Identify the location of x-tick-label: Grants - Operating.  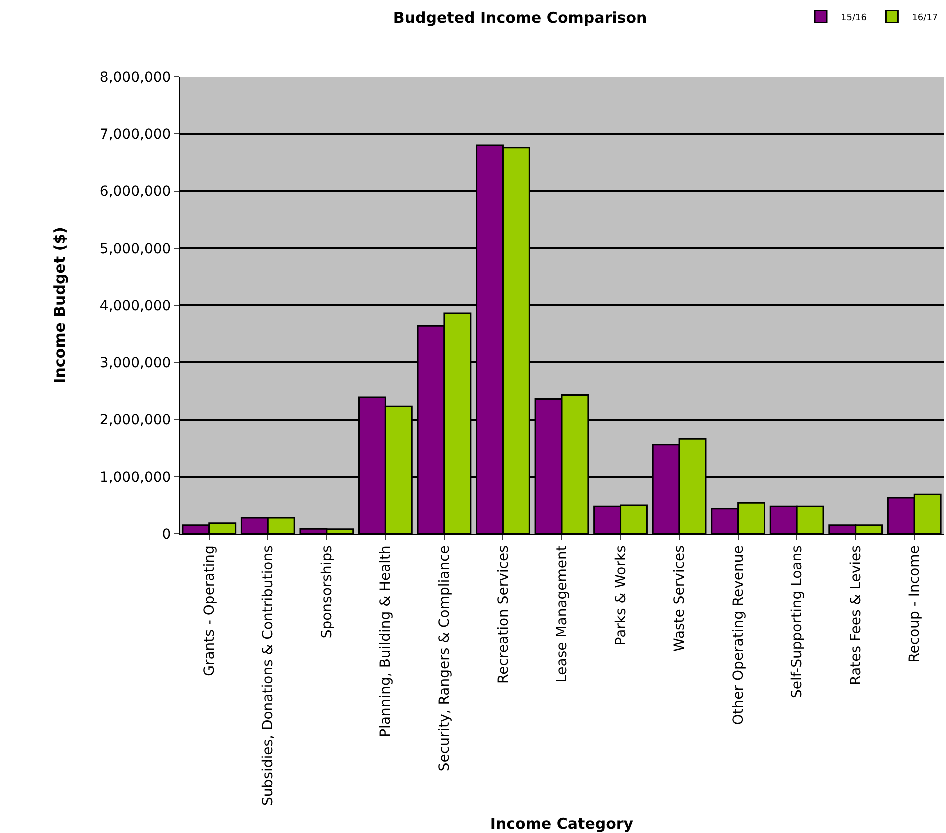
(210, 611).